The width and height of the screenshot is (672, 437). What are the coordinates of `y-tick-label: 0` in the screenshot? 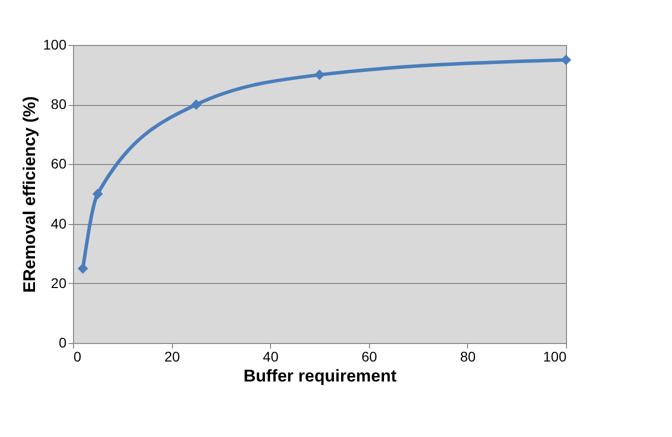 It's located at (62, 342).